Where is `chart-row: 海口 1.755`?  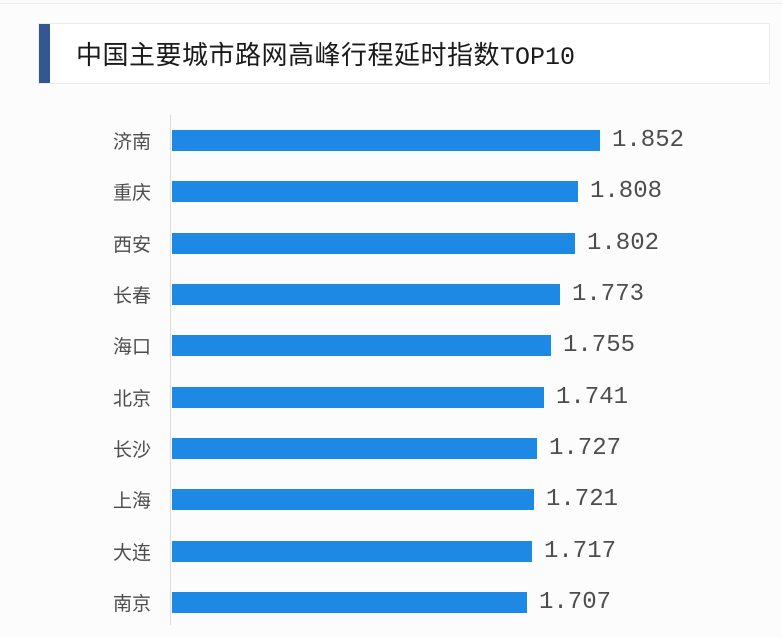
chart-row: 海口 1.755 is located at coordinates (391, 345).